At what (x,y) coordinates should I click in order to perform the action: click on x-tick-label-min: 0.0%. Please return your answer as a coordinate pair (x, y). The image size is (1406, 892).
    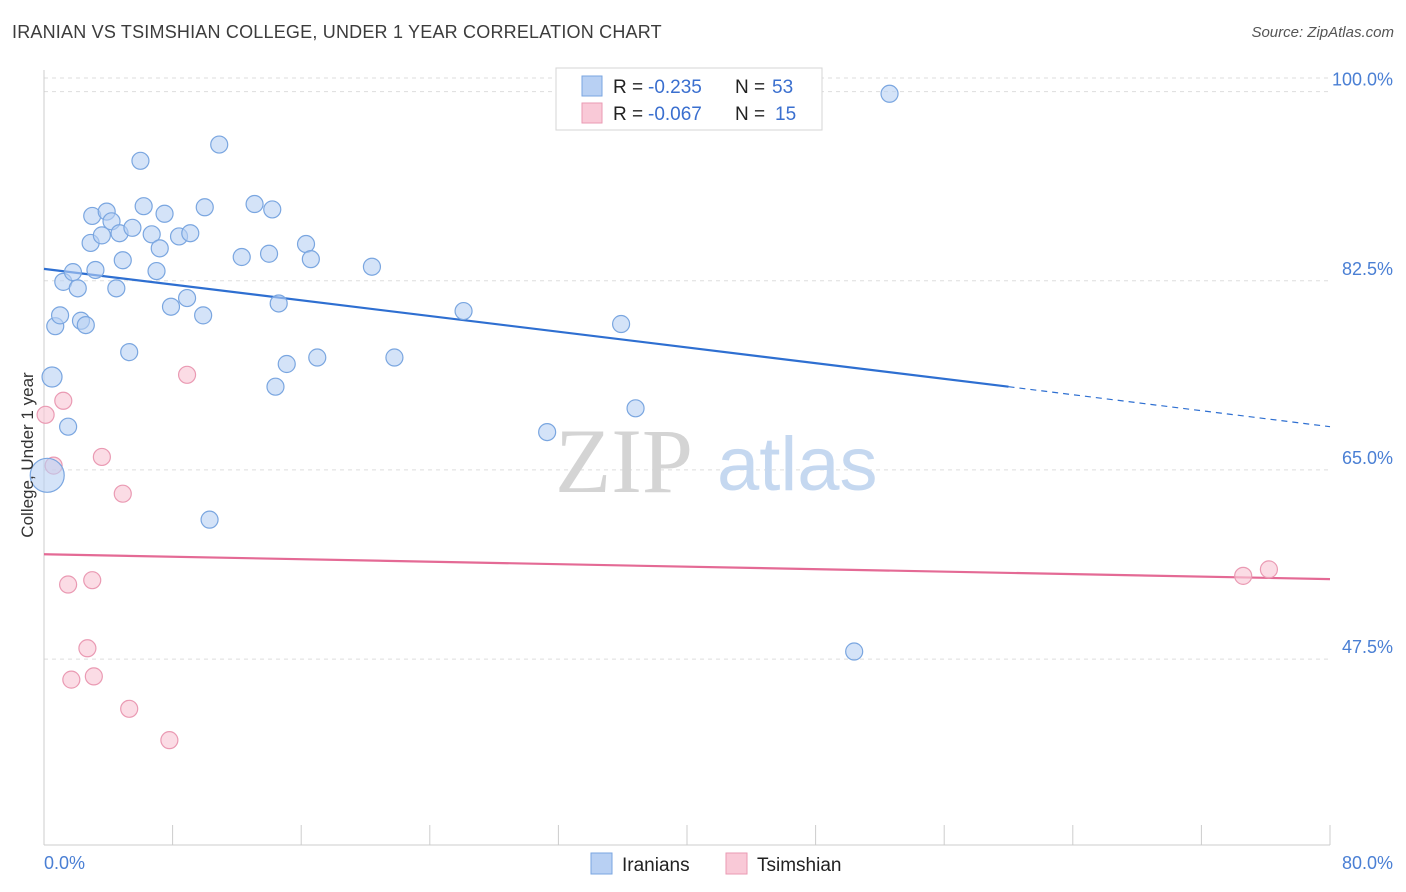
    Looking at the image, I should click on (64, 863).